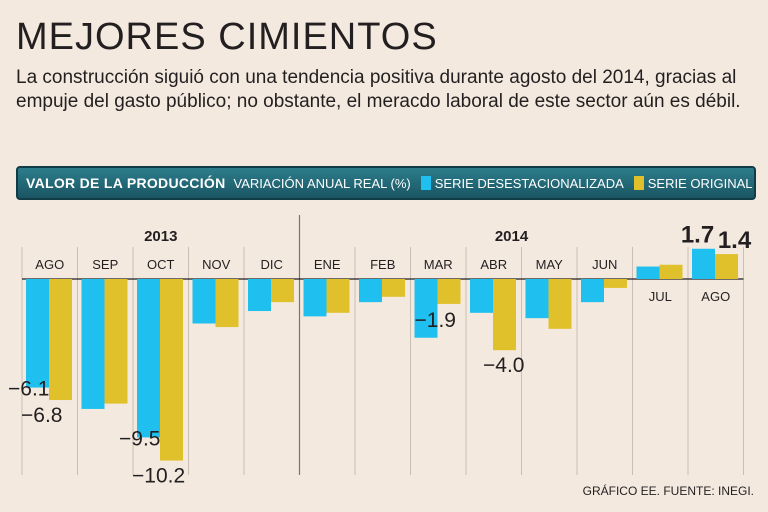 This screenshot has height=512, width=768. I want to click on bar-dic-original, so click(282, 291).